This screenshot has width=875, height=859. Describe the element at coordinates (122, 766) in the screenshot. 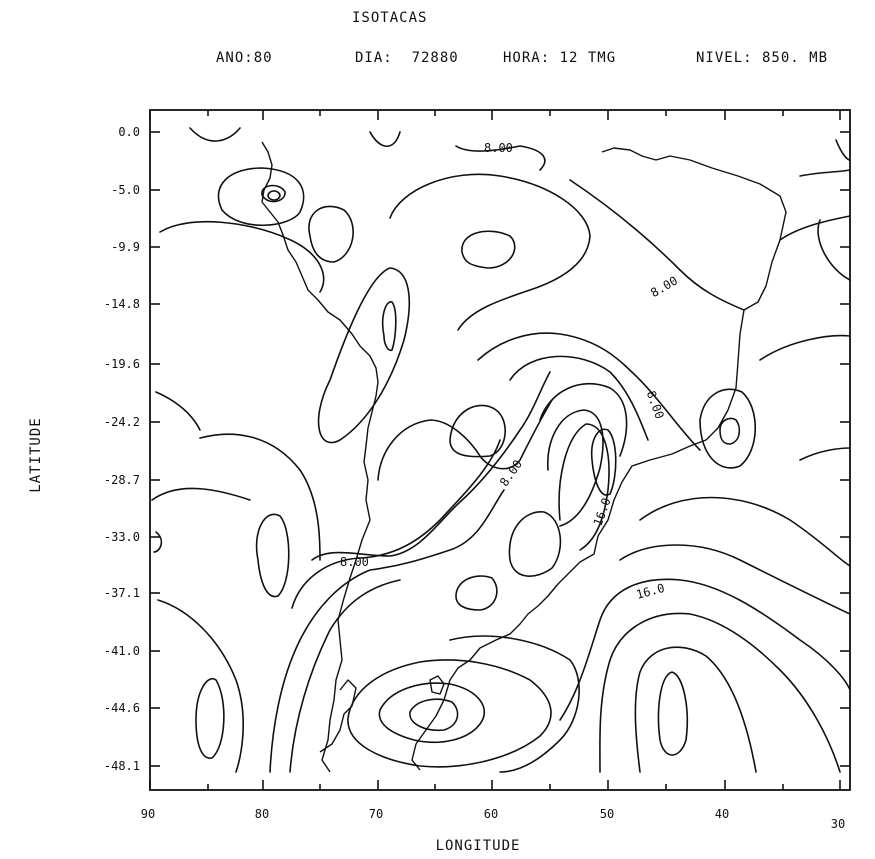

I see `y-tick-label: -48.1` at that location.